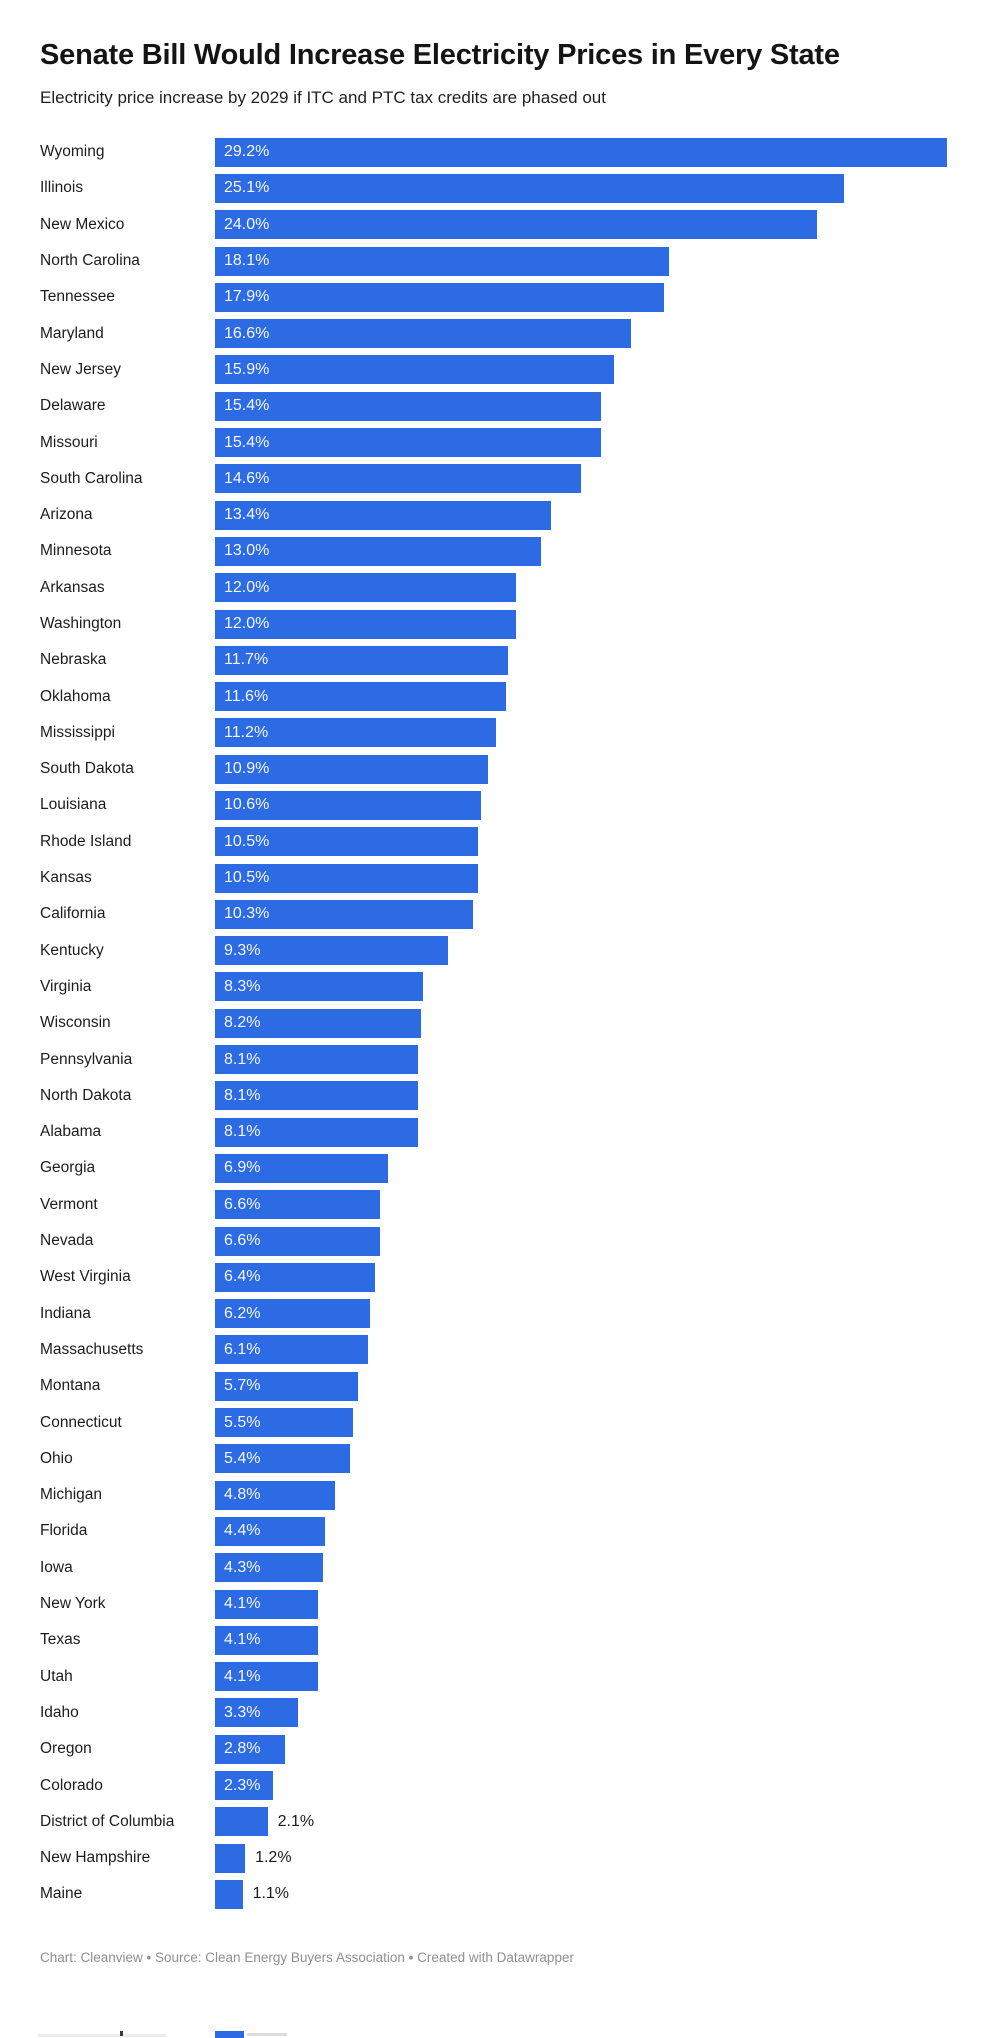  What do you see at coordinates (242, 1567) in the screenshot?
I see `value-label: 4.3%` at bounding box center [242, 1567].